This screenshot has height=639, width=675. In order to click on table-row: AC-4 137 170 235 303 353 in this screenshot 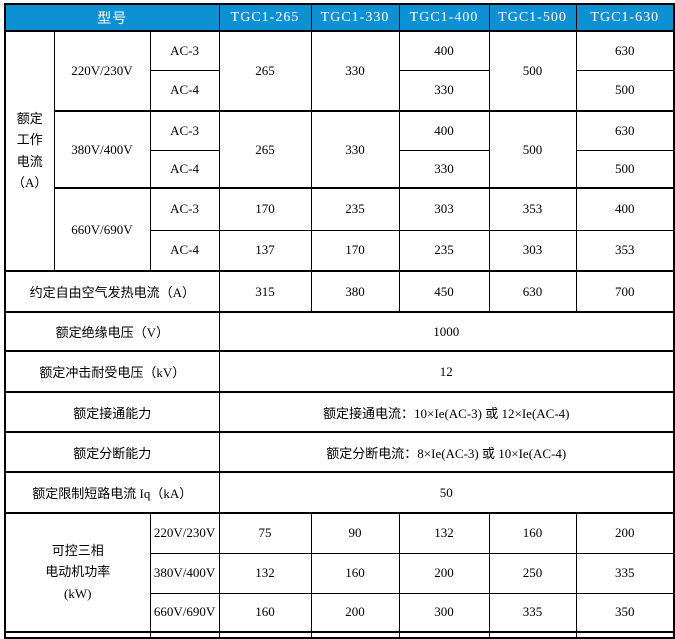, I will do `click(340, 250)`.